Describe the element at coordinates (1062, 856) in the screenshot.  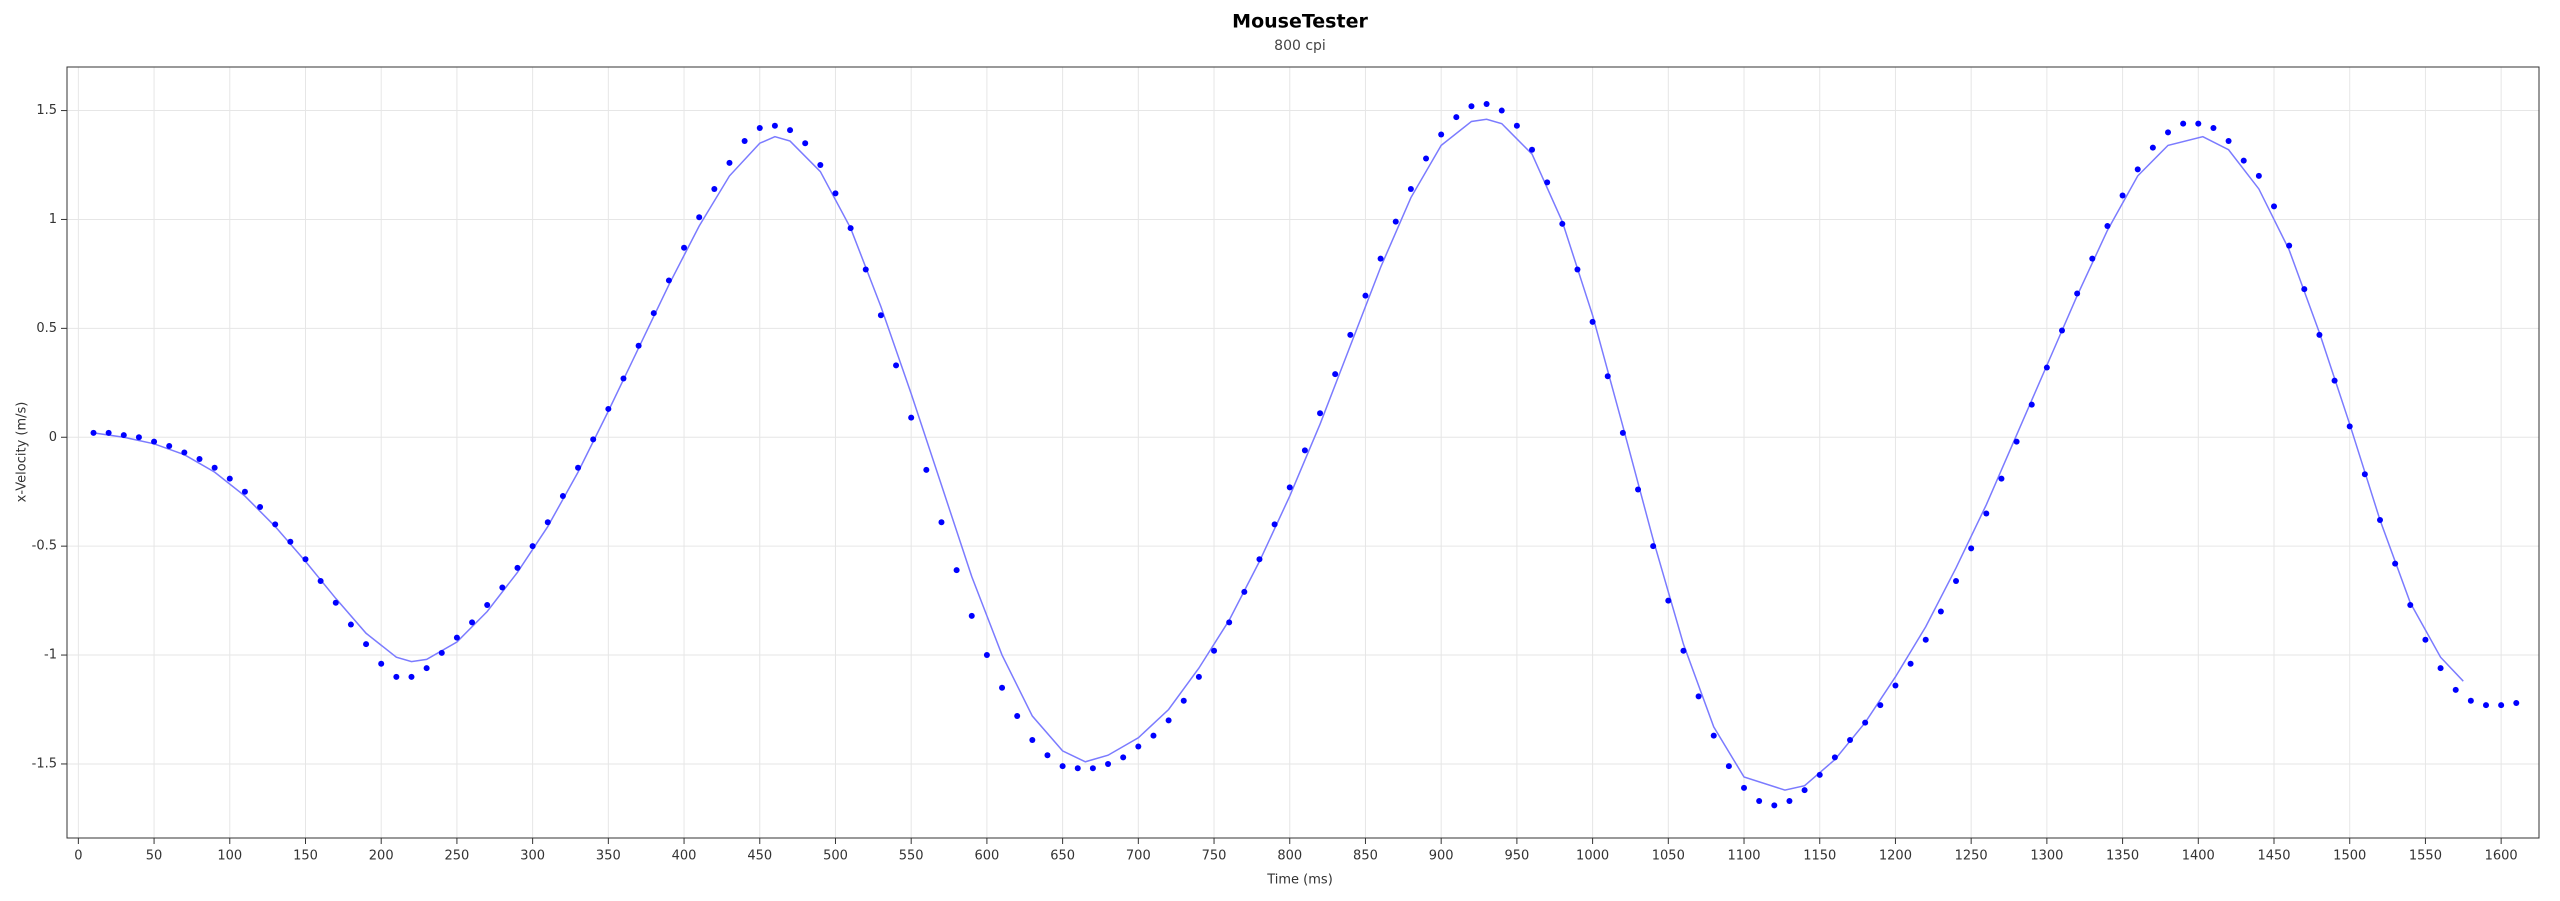
I see `x-tick-label: 650` at that location.